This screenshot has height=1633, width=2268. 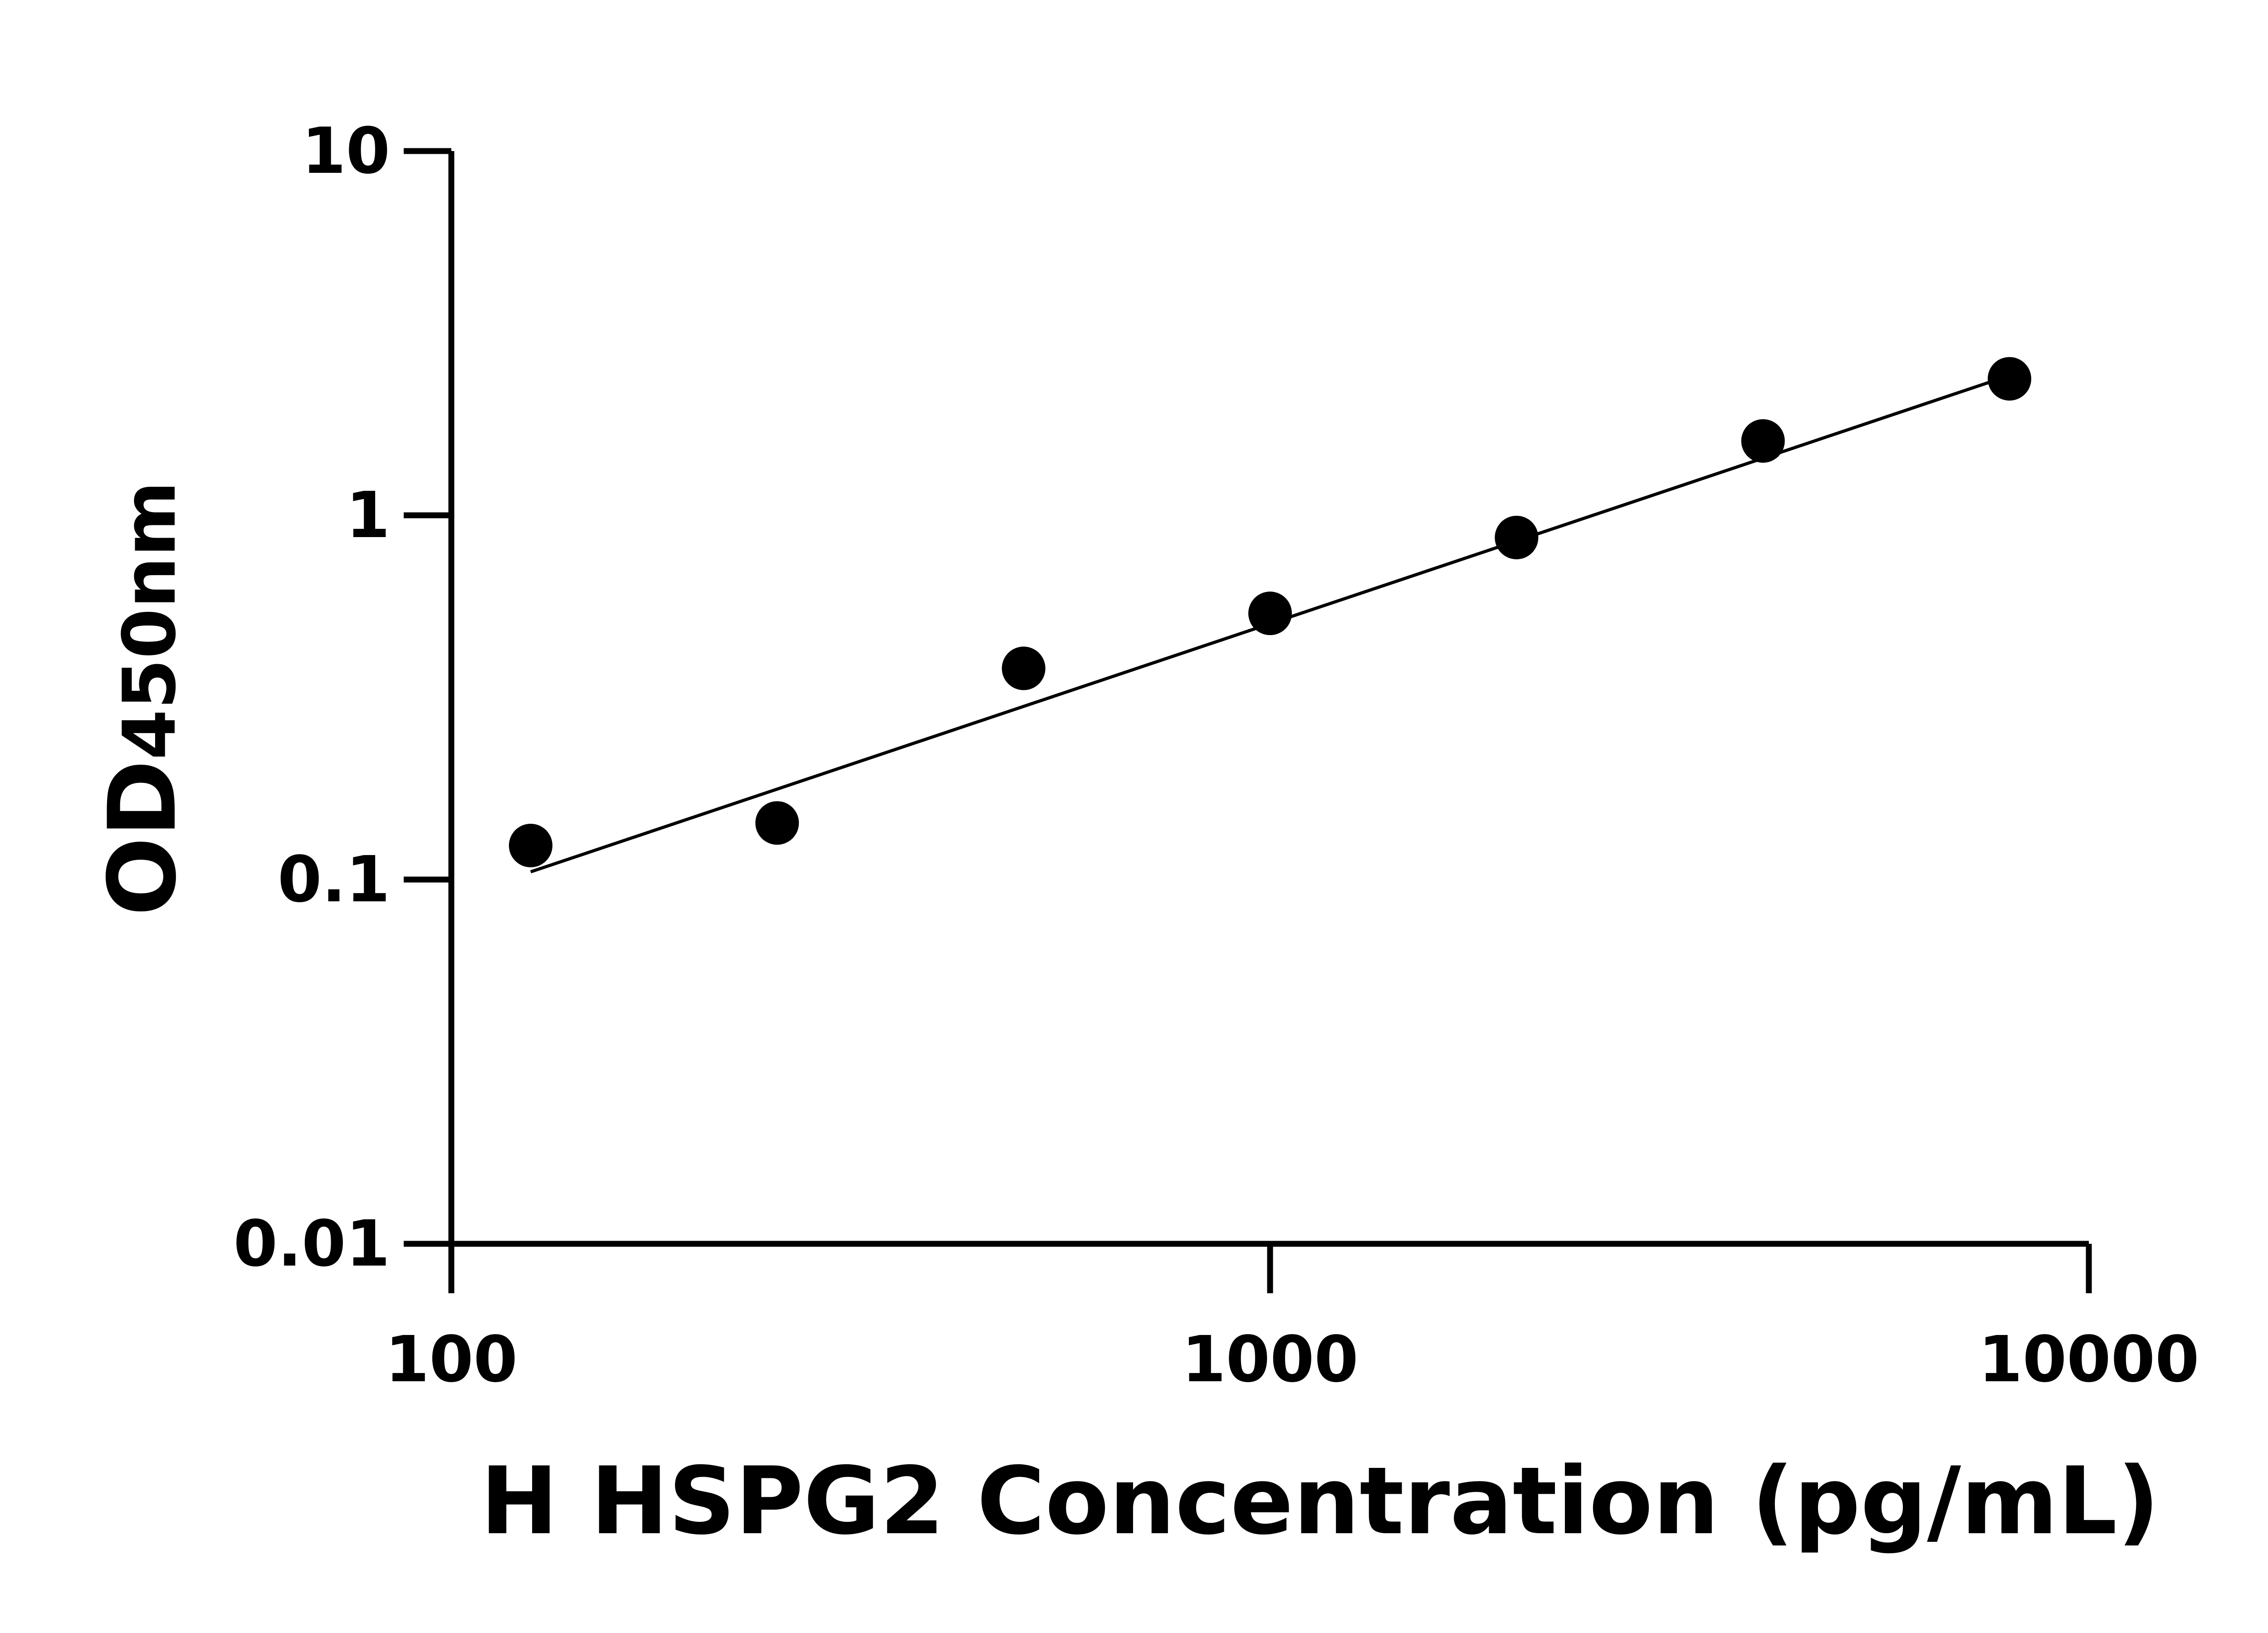 I want to click on y-tick-label: 0.01, so click(x=312, y=1244).